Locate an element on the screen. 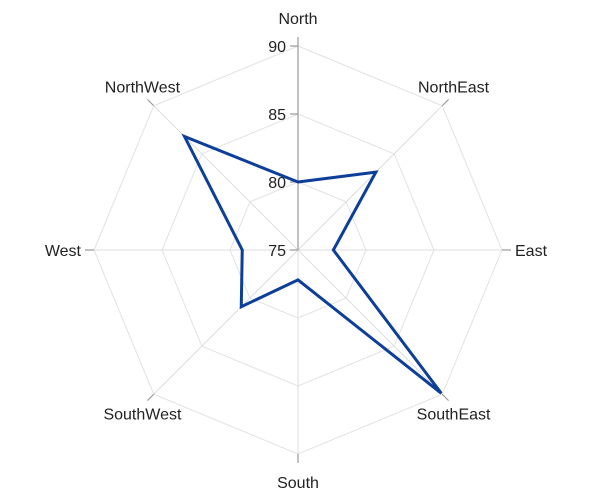 Image resolution: width=600 pixels, height=501 pixels. radial-tick-label-80: 80 is located at coordinates (277, 183).